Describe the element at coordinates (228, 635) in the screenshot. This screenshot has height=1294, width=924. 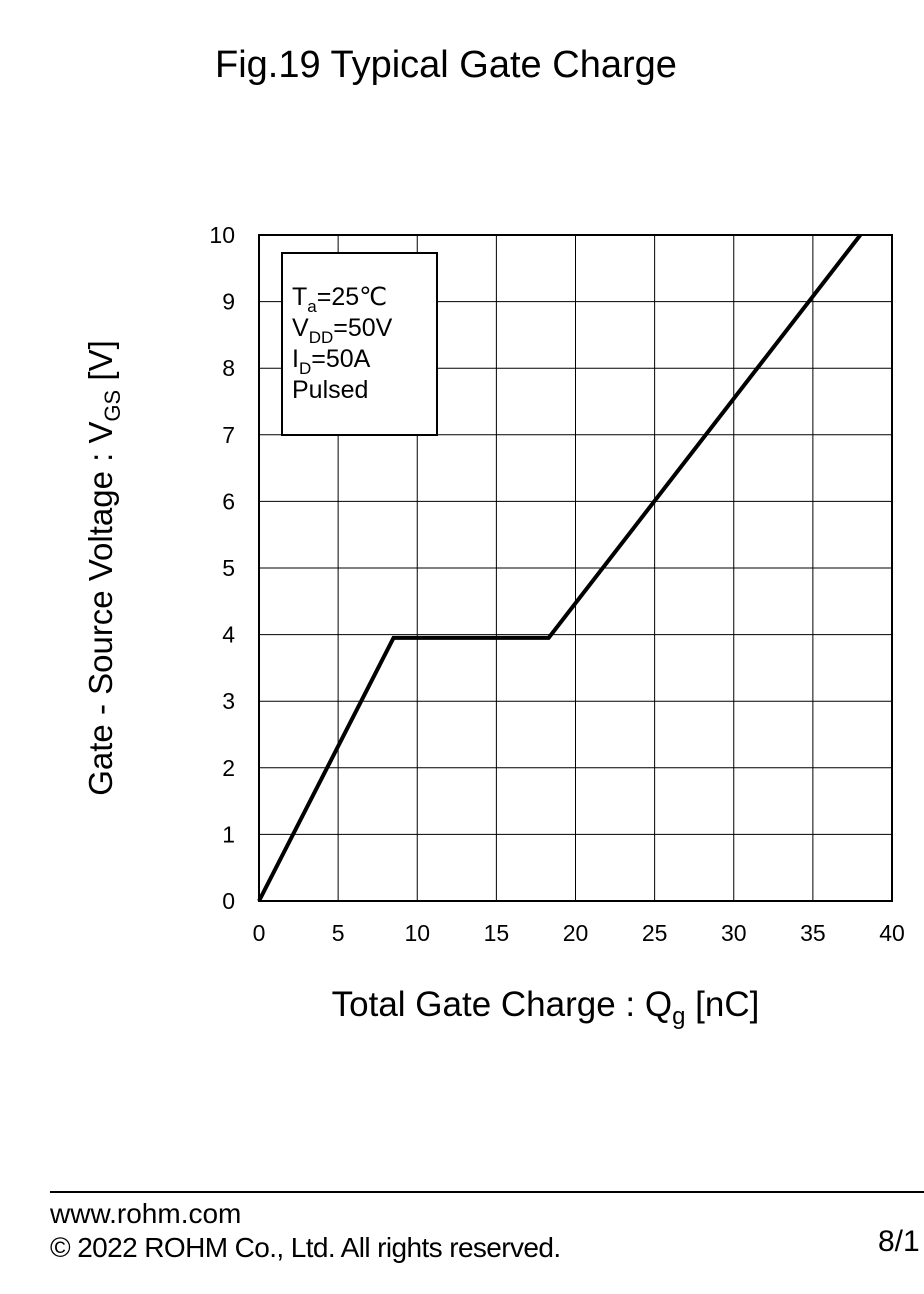
I see `y-tick-label: 4` at that location.